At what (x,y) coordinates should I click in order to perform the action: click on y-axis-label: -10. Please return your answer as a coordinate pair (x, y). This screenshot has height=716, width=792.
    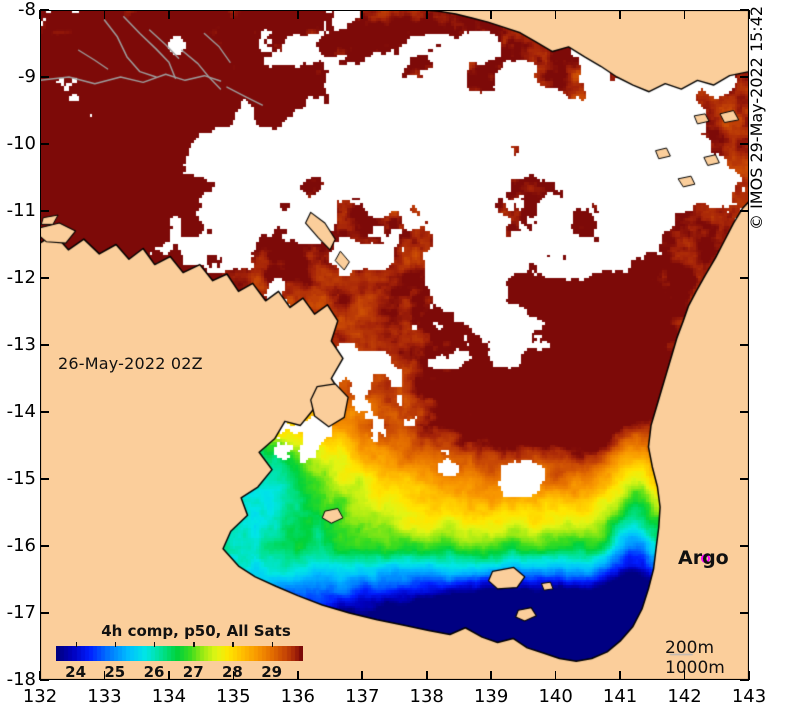
    Looking at the image, I should click on (21, 143).